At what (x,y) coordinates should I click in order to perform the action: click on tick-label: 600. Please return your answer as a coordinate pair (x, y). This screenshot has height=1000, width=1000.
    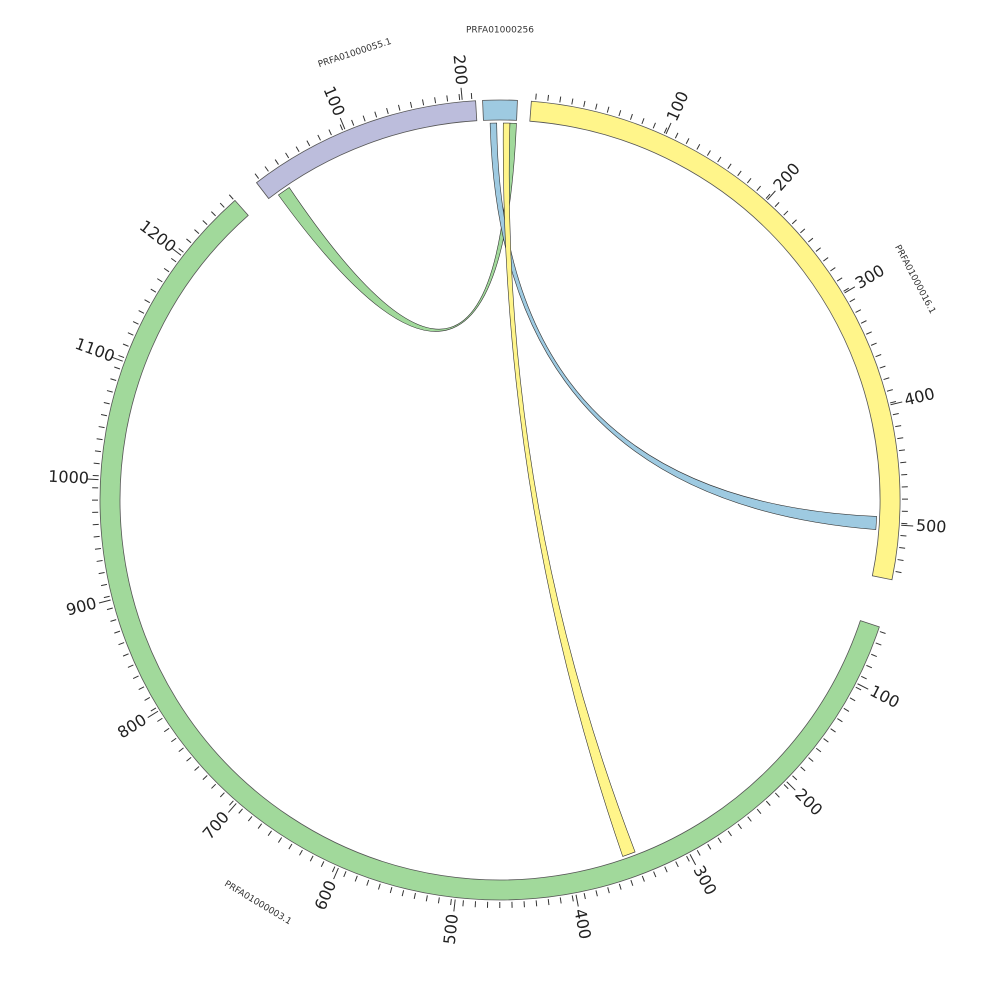
    Looking at the image, I should click on (326, 895).